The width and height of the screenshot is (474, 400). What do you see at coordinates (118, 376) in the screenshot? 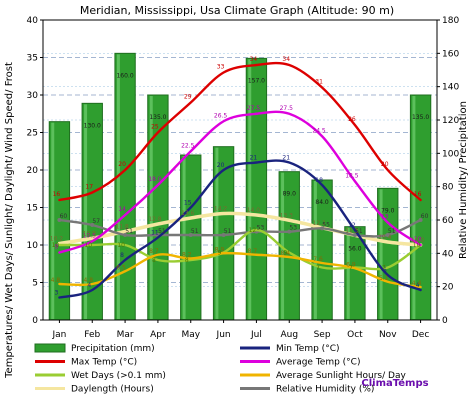
I see `legend-label-wet-days-0-1-mm: Wet Days (>0.1 mm)` at bounding box center [118, 376].